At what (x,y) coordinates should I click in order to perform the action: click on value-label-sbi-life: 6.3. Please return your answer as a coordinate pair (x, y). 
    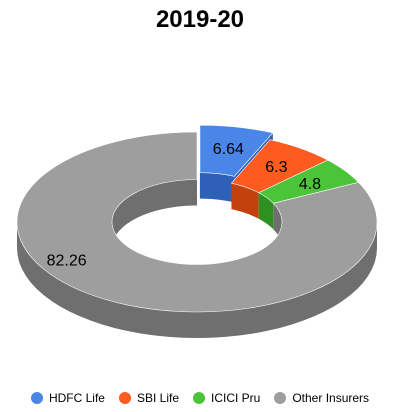
    Looking at the image, I should click on (276, 167).